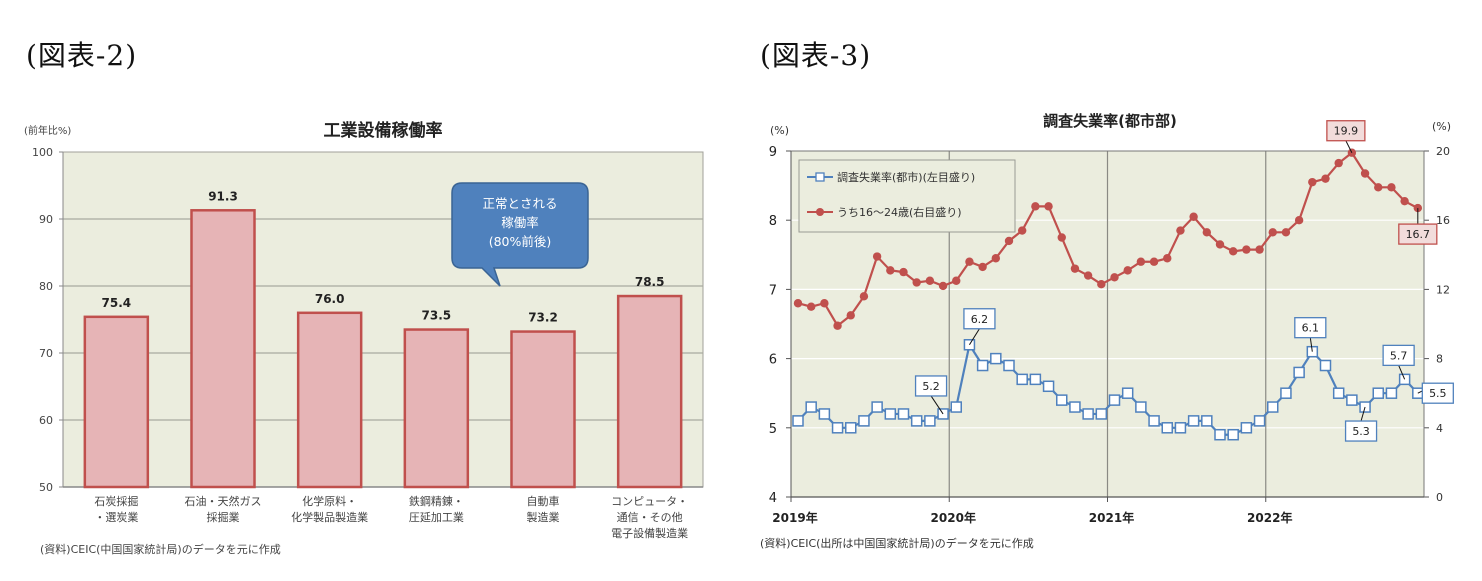 The height and width of the screenshot is (581, 1482). I want to click on y-tick-label: 70, so click(46, 353).